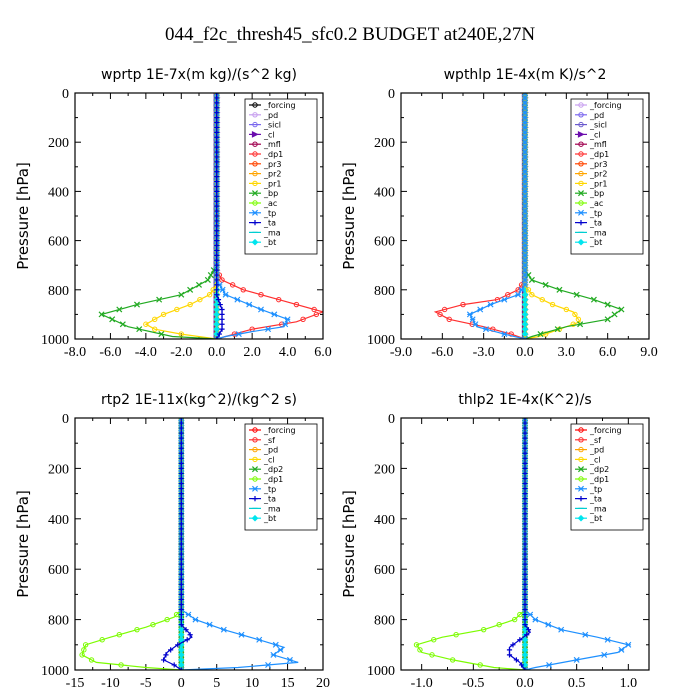 The width and height of the screenshot is (700, 700). What do you see at coordinates (255, 164) in the screenshot?
I see `legend-marker-pr3` at bounding box center [255, 164].